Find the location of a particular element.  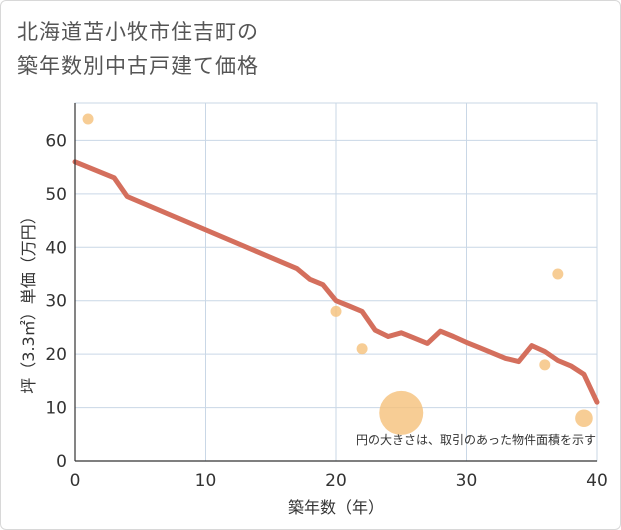

x-tick-label: 30 is located at coordinates (467, 481).